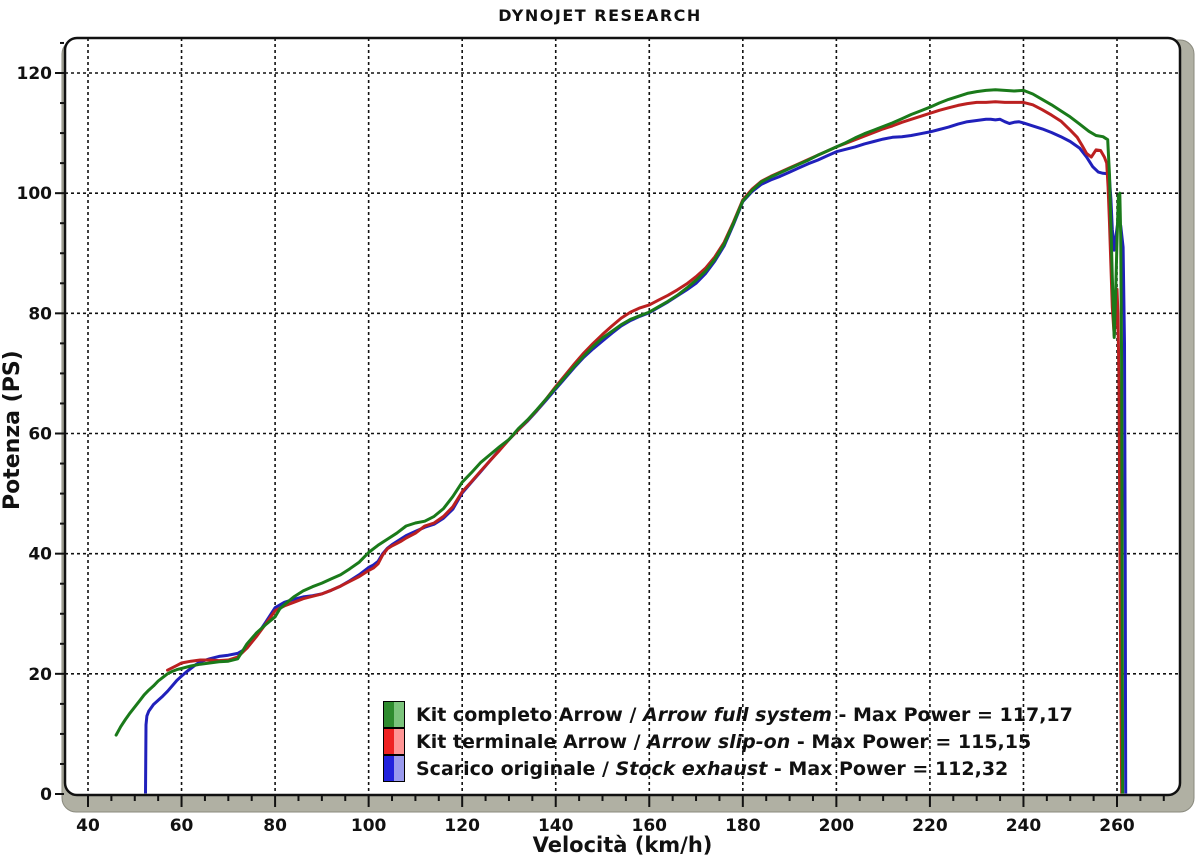 The image size is (1200, 858). I want to click on x-tick-label: 100, so click(369, 826).